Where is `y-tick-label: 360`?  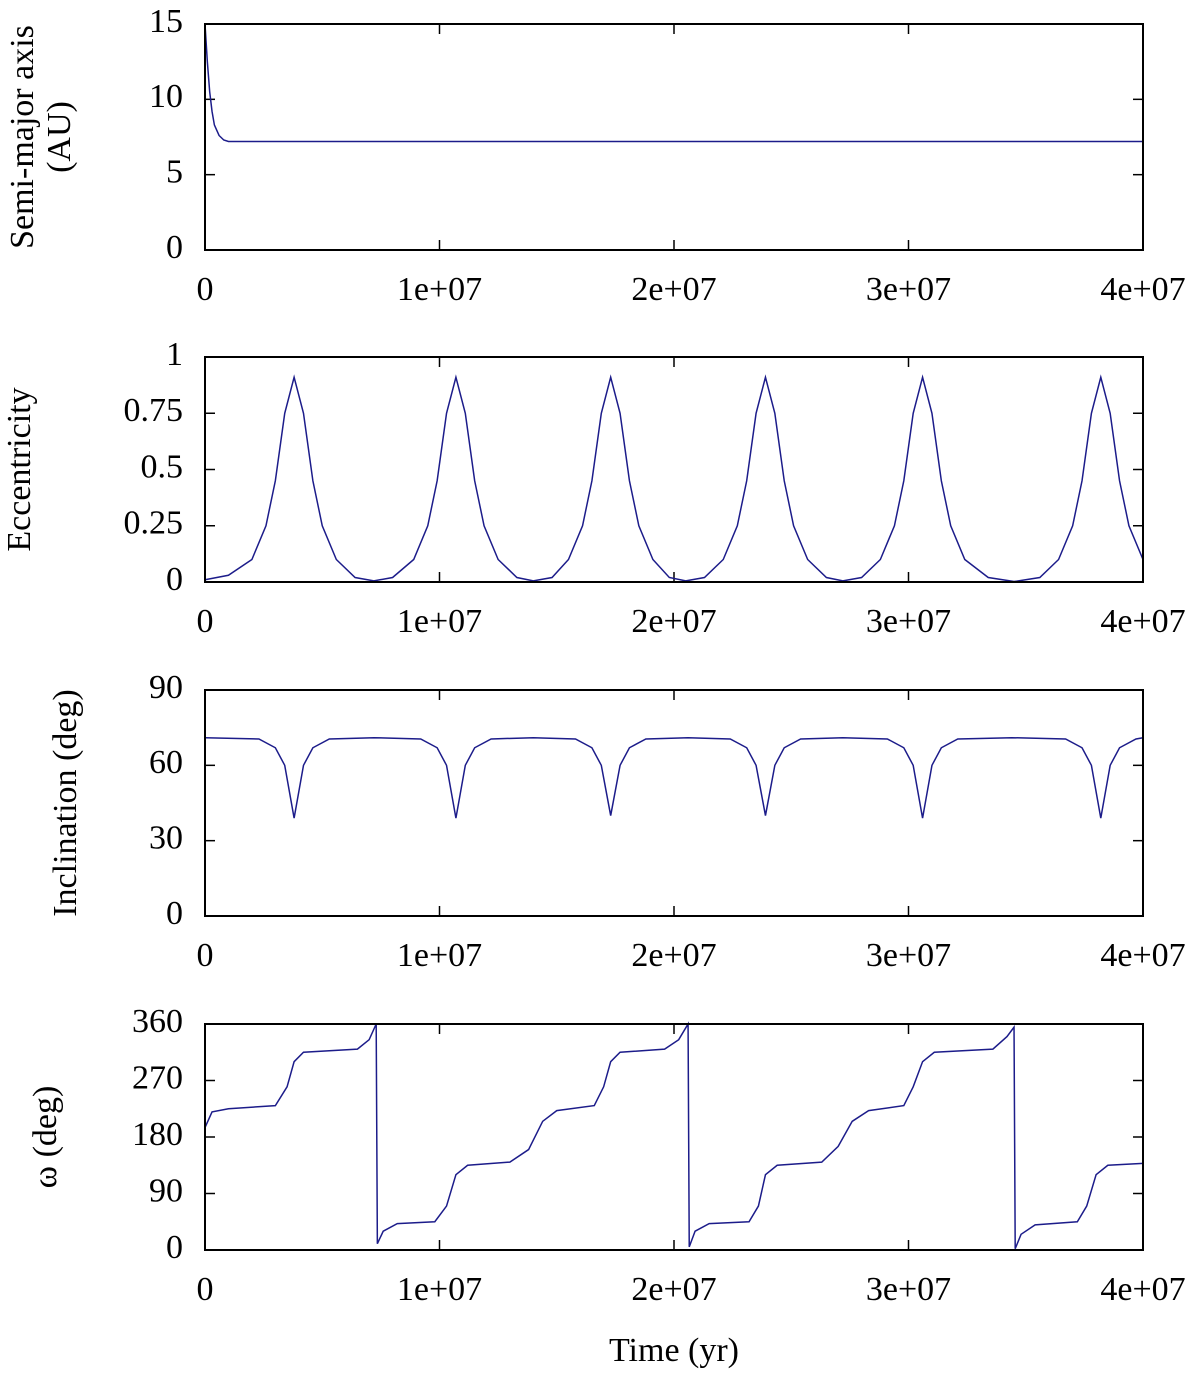
y-tick-label: 360 is located at coordinates (157, 1021).